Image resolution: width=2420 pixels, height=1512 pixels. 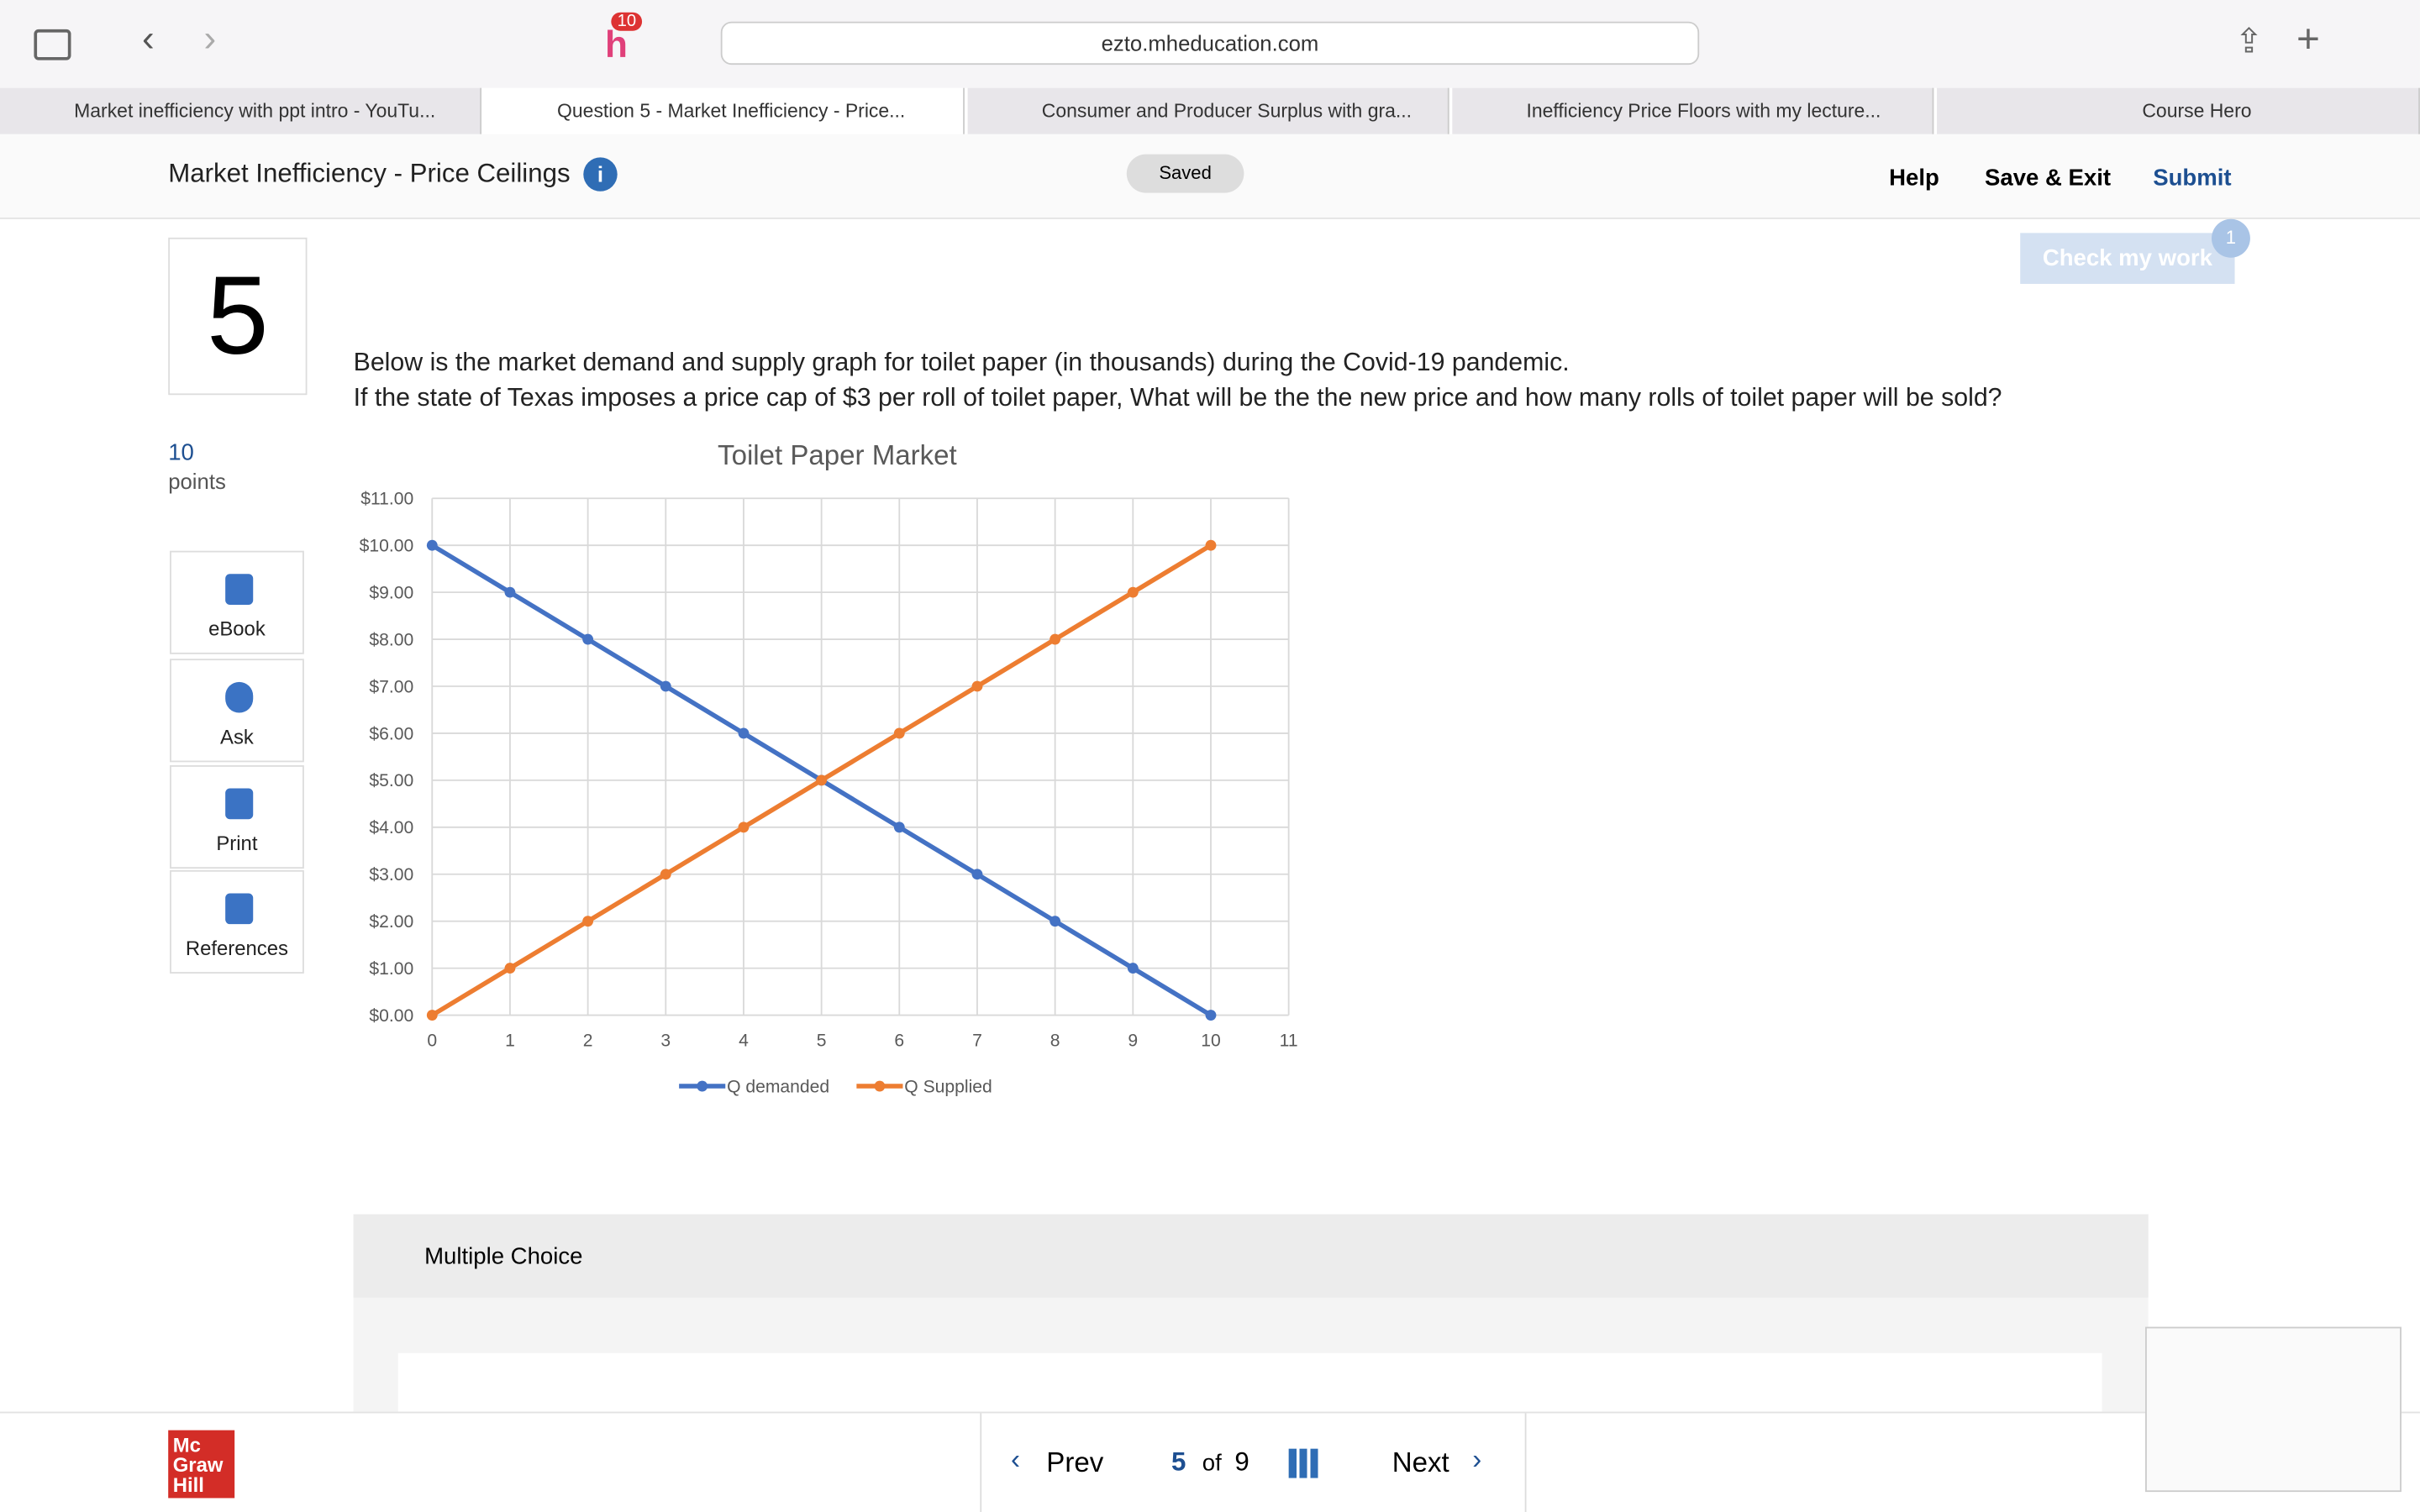 I want to click on share-button: ⇪, so click(x=2249, y=40).